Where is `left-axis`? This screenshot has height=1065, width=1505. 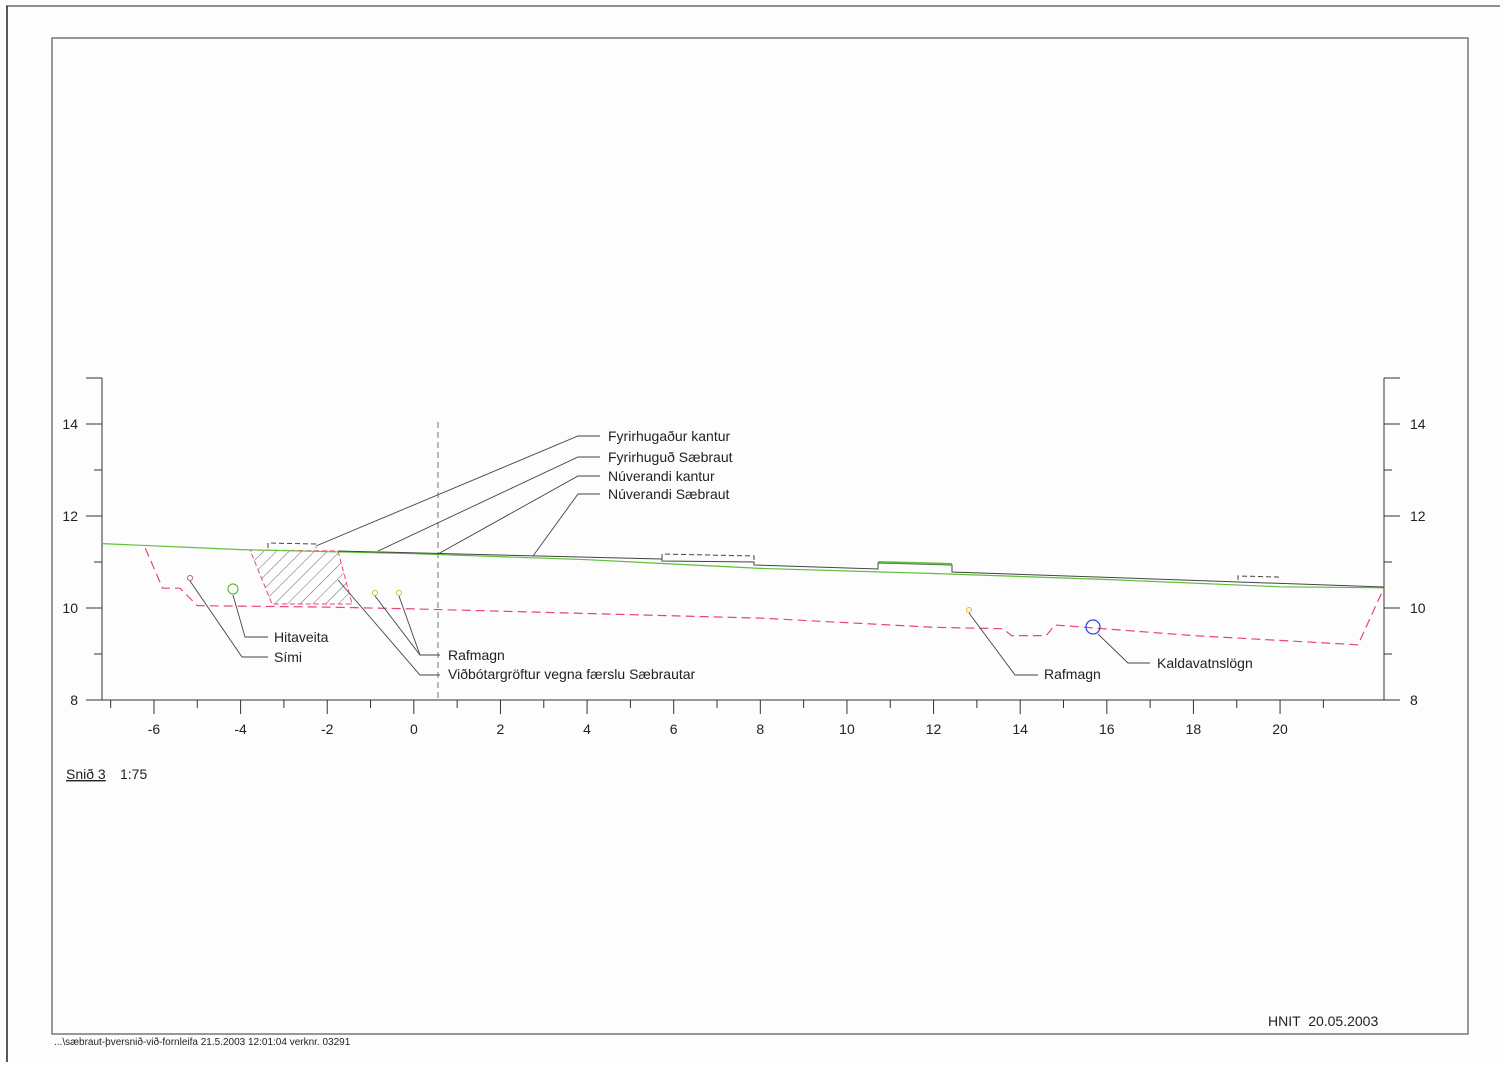 left-axis is located at coordinates (94, 538).